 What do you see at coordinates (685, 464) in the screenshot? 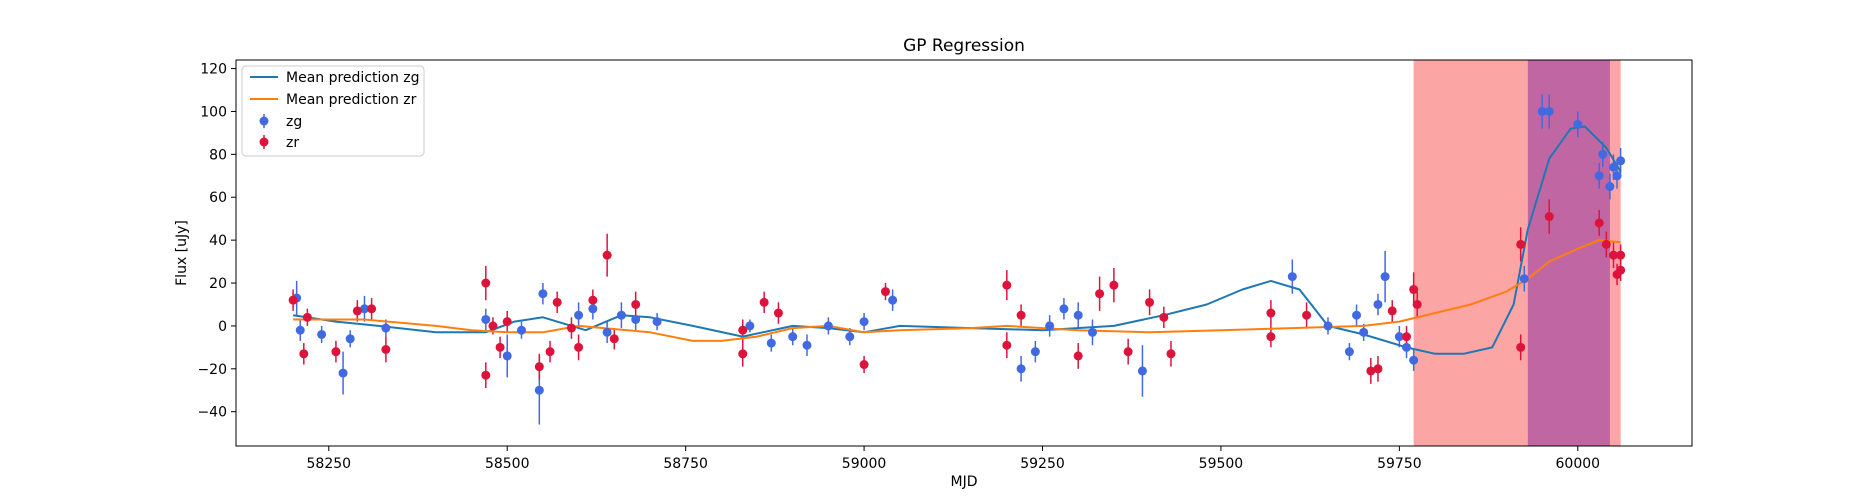
I see `x-tick-label: 58750` at bounding box center [685, 464].